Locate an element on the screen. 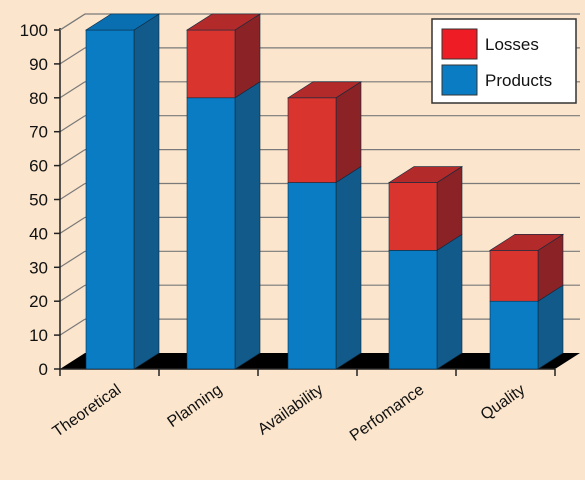 The image size is (585, 480). bar-segment-products-availability is located at coordinates (324, 268).